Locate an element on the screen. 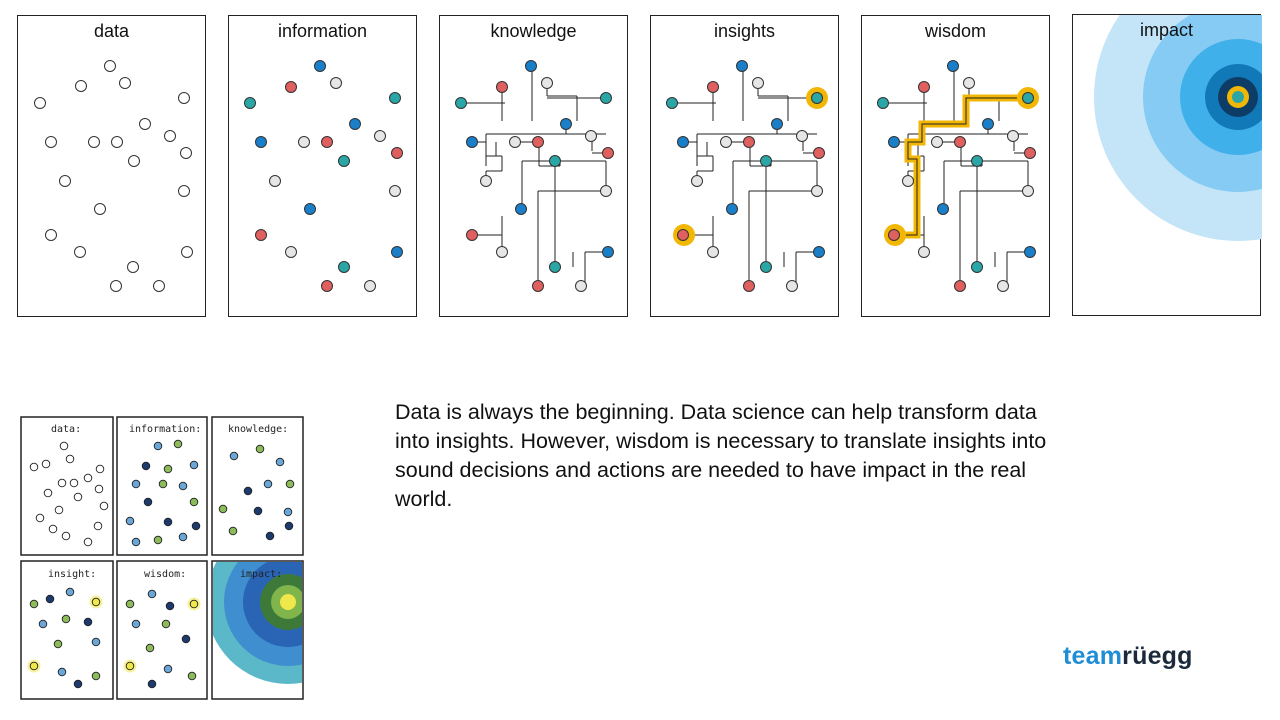  sketch-label-information: information: is located at coordinates (165, 429).